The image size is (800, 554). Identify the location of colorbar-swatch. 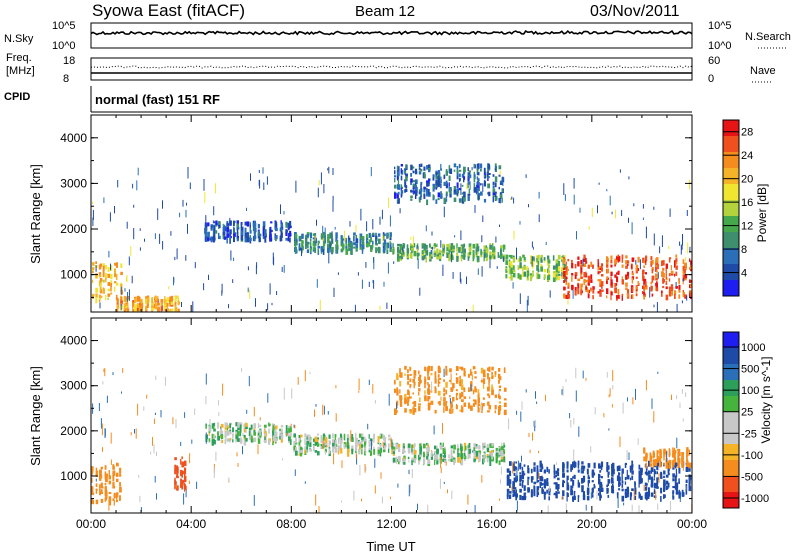
(731, 144).